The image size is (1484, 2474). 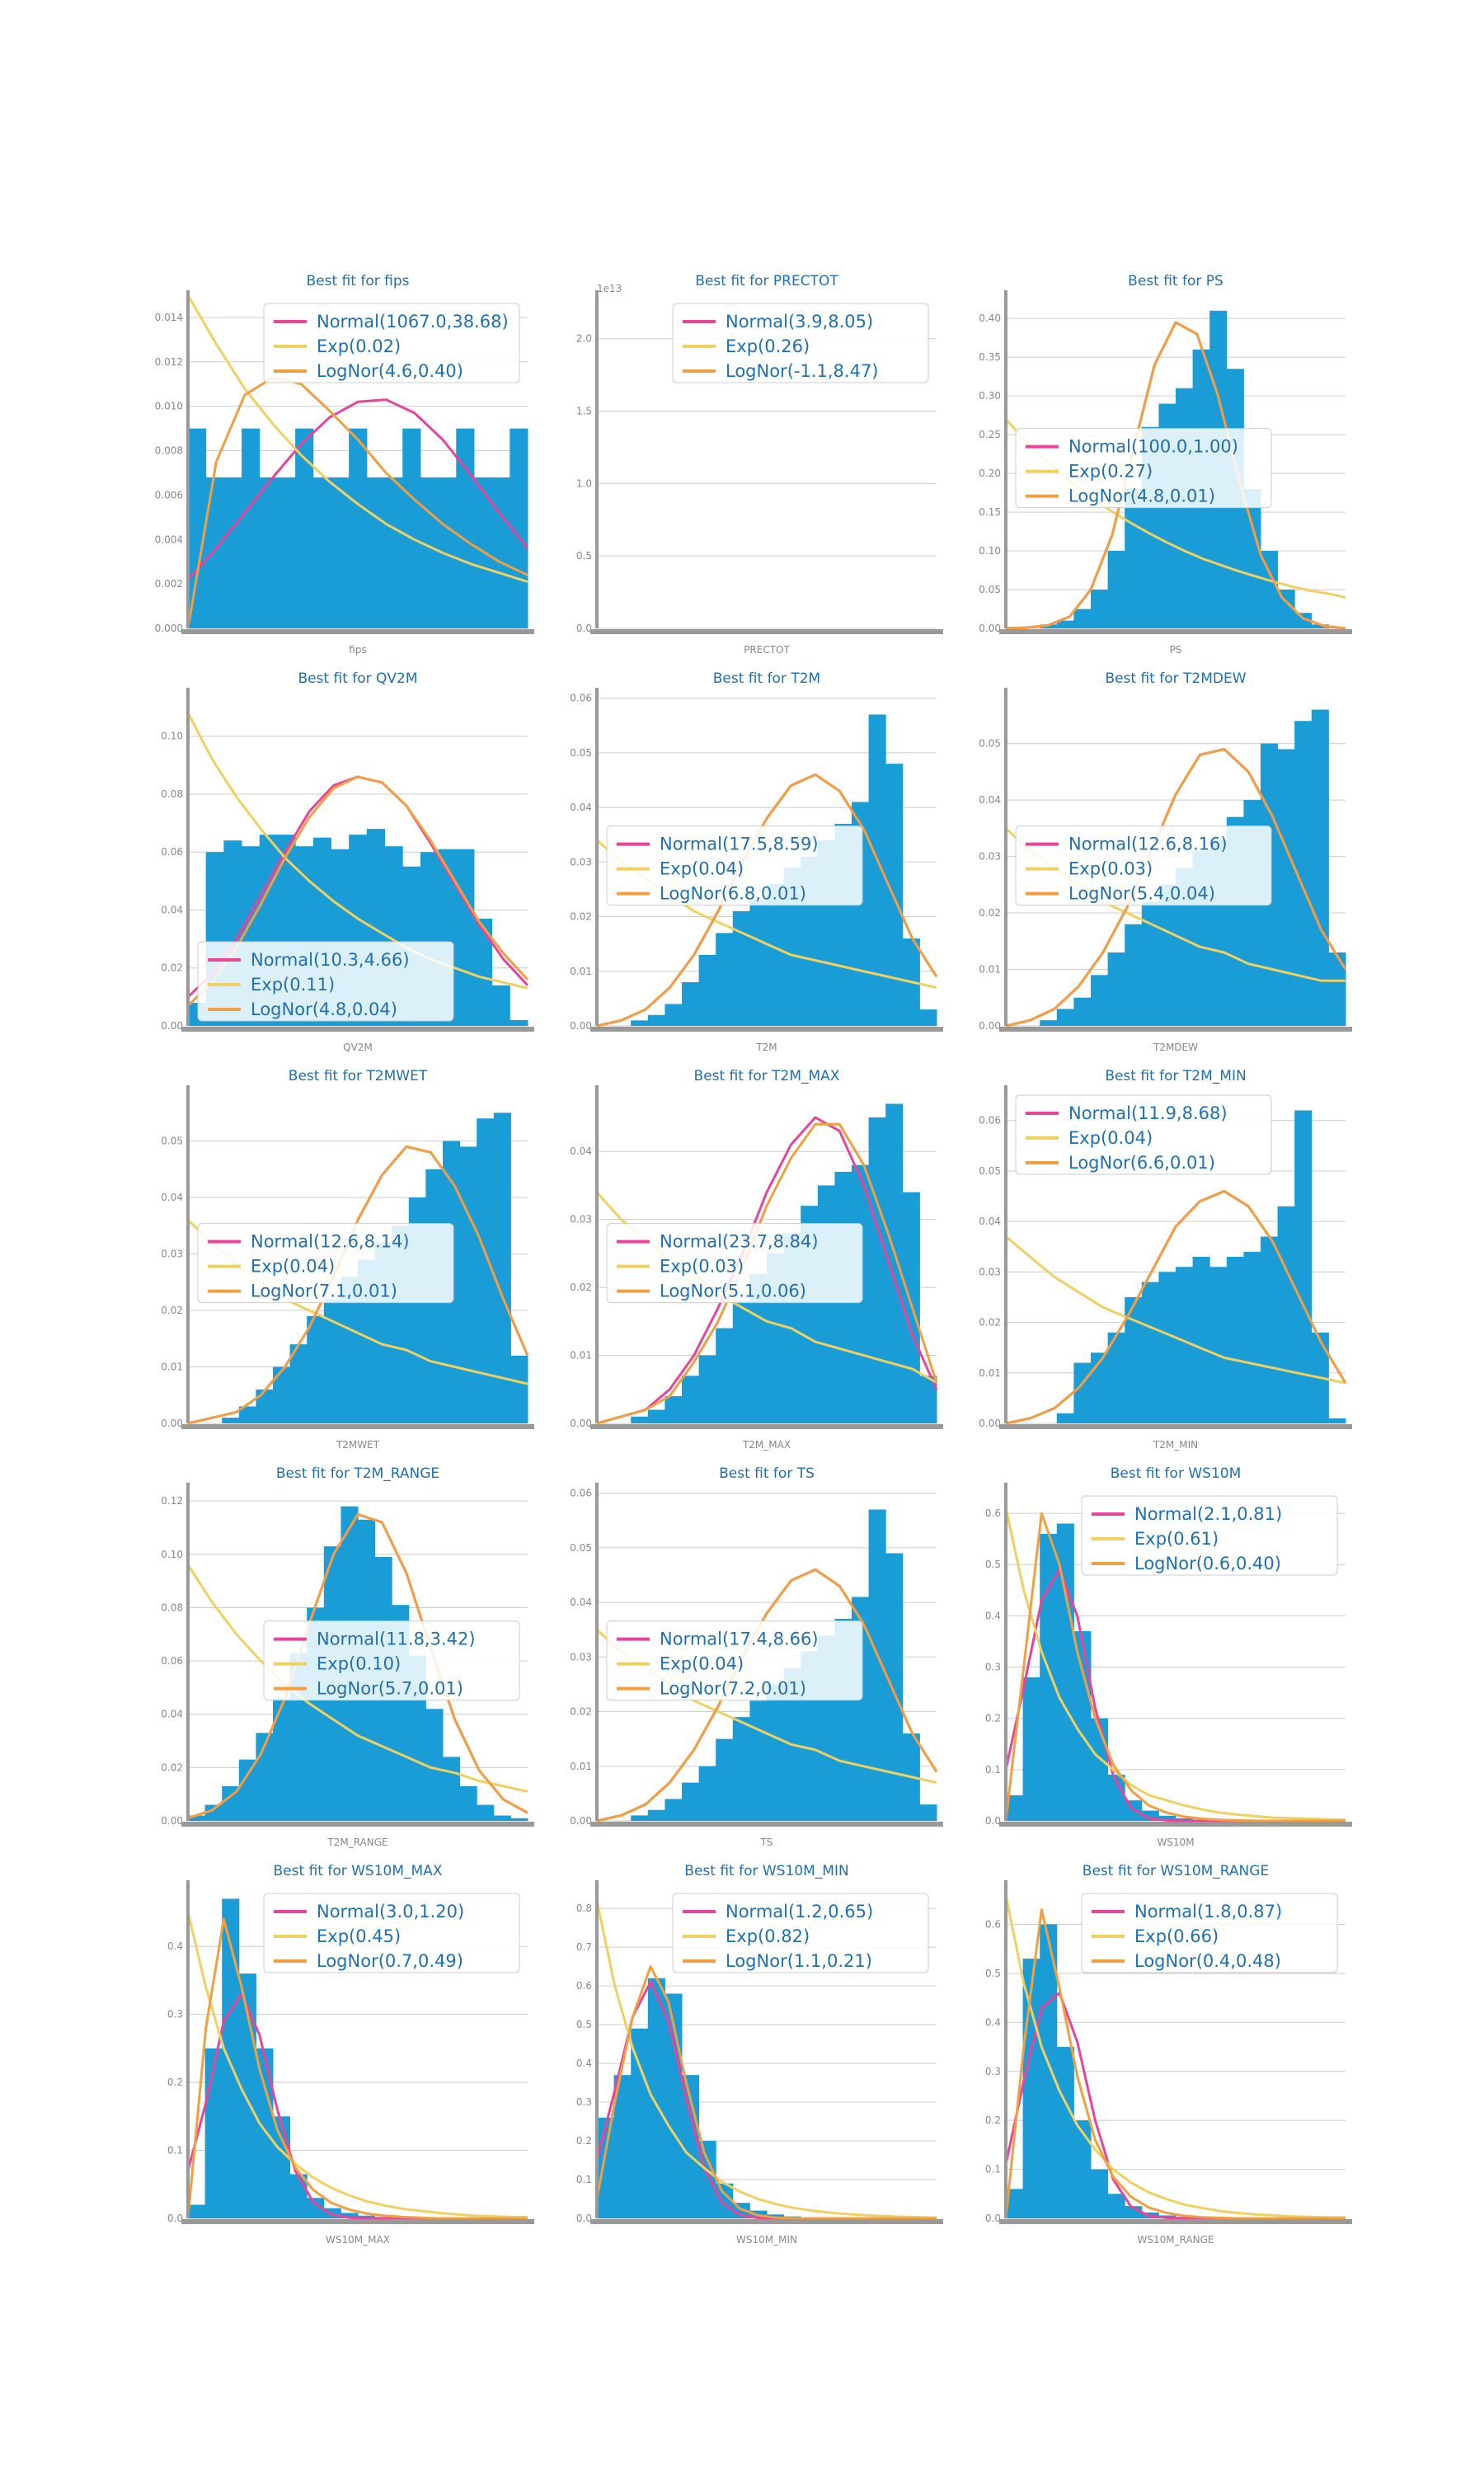 What do you see at coordinates (990, 396) in the screenshot?
I see `y-tick-label: 0.30` at bounding box center [990, 396].